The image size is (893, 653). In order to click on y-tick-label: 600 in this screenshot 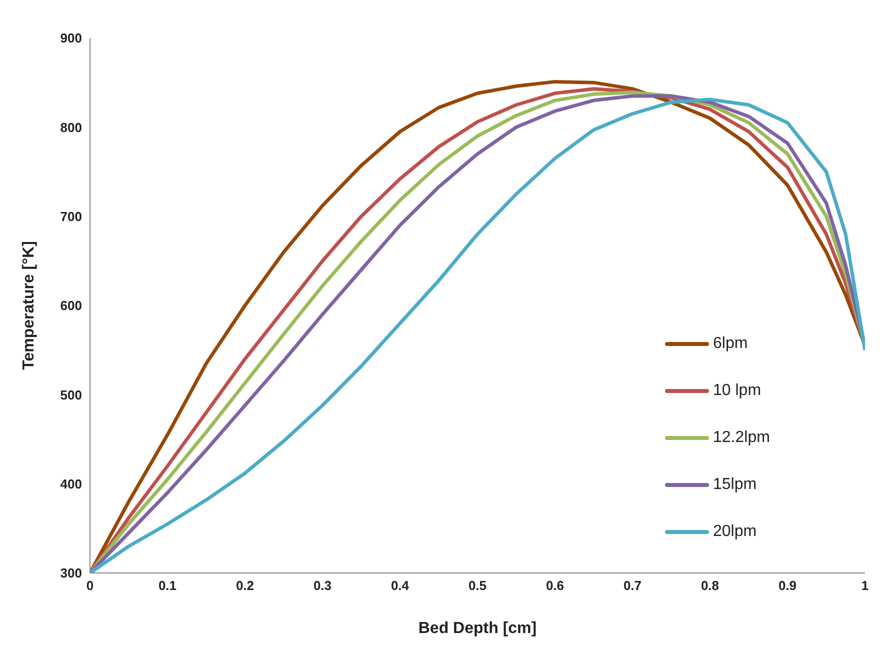, I will do `click(71, 306)`.